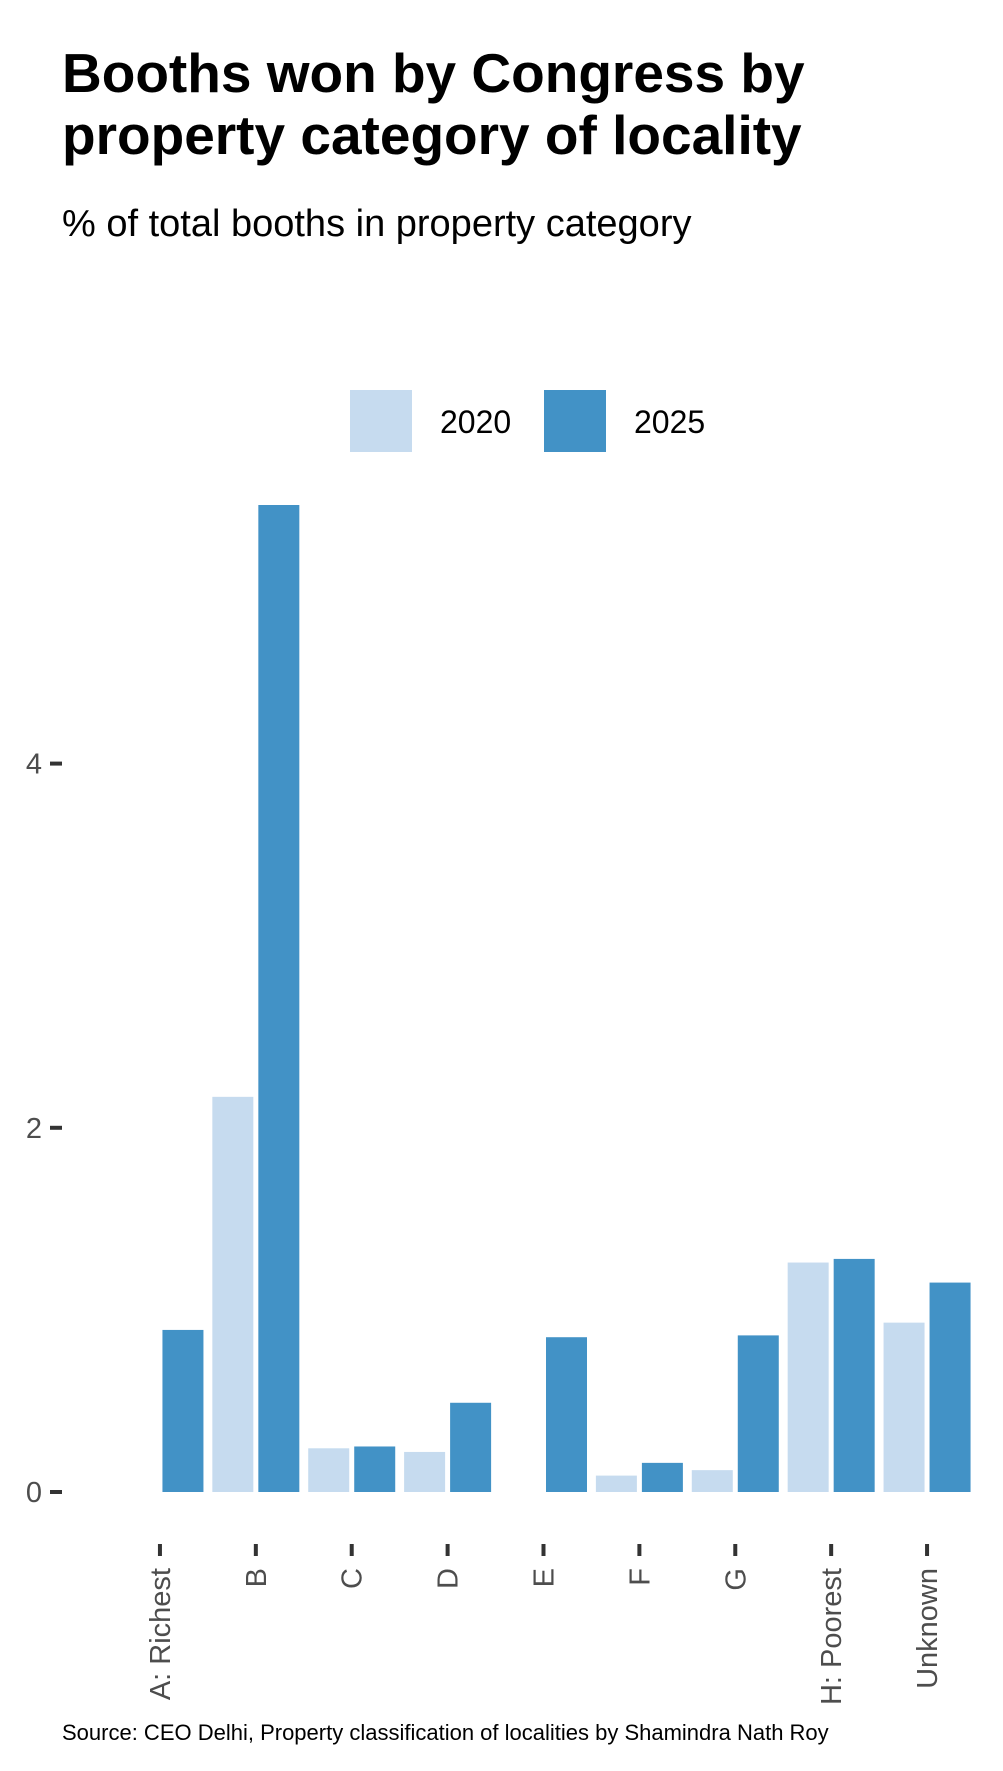 The height and width of the screenshot is (1771, 1003). I want to click on legend-label-2020: 2020, so click(475, 422).